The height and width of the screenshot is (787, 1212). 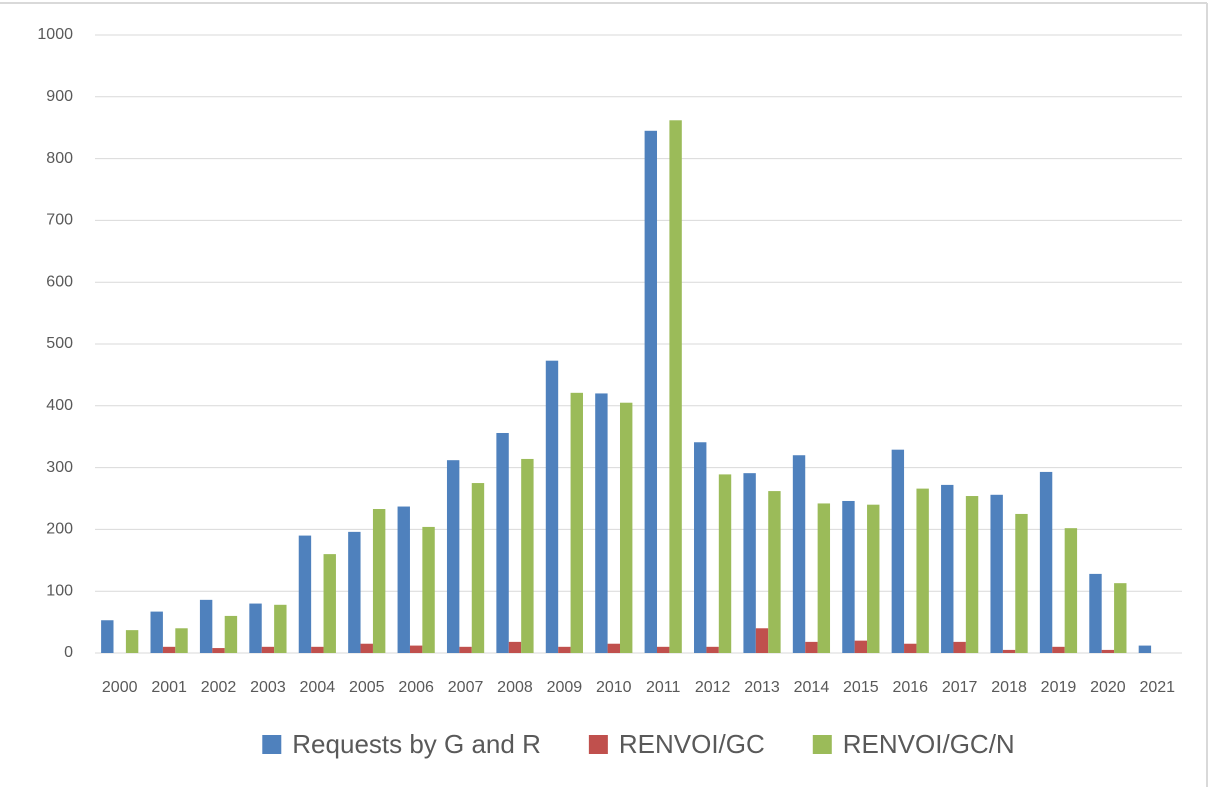 What do you see at coordinates (762, 687) in the screenshot?
I see `x-tick-label: 2013` at bounding box center [762, 687].